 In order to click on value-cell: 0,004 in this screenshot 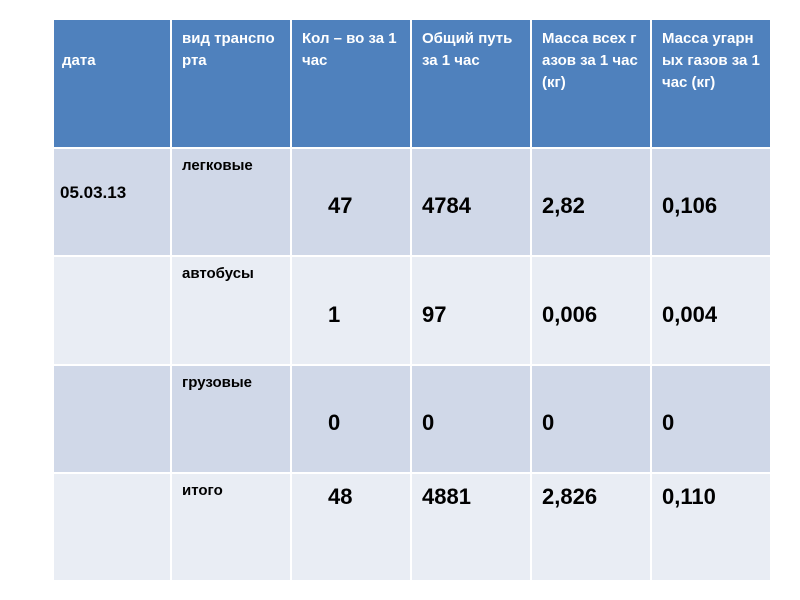, I will do `click(711, 310)`.